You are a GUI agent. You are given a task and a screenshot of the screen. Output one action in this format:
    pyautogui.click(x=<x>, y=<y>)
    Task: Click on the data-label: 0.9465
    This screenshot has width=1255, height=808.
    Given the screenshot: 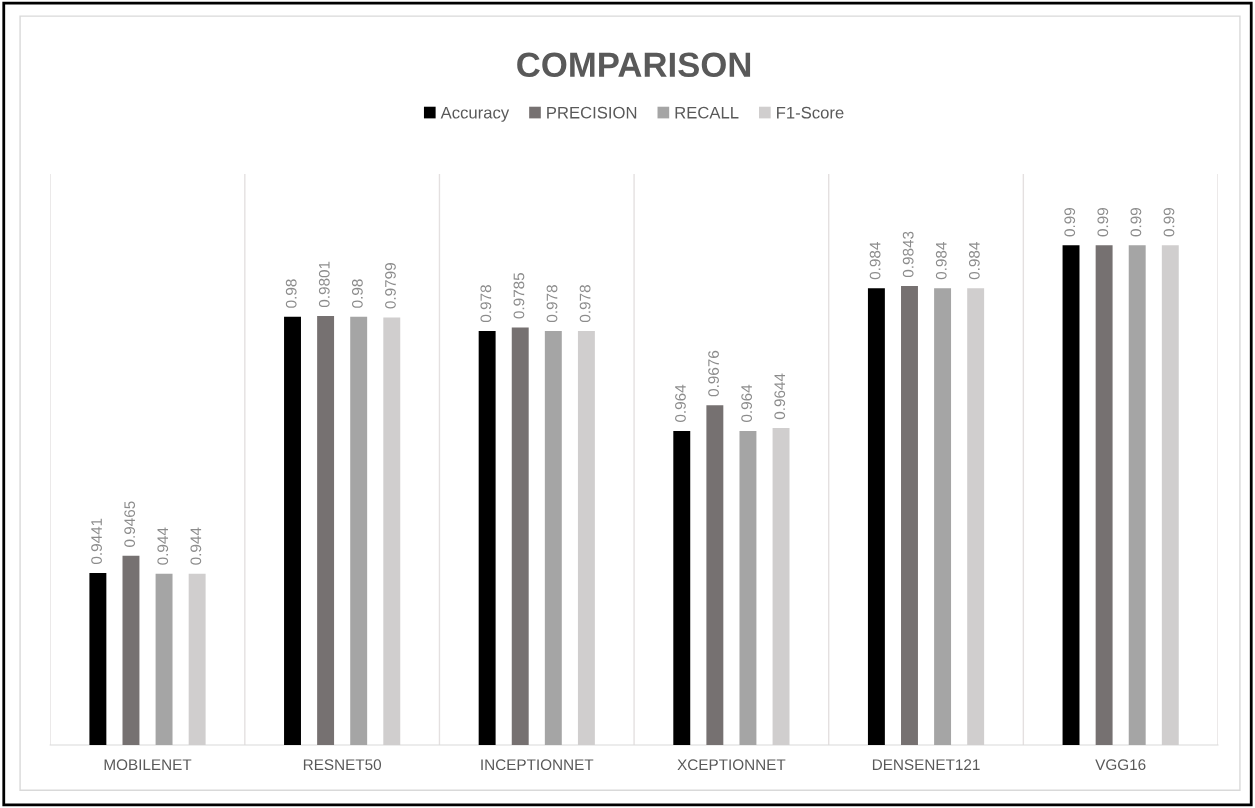 What is the action you would take?
    pyautogui.click(x=130, y=524)
    